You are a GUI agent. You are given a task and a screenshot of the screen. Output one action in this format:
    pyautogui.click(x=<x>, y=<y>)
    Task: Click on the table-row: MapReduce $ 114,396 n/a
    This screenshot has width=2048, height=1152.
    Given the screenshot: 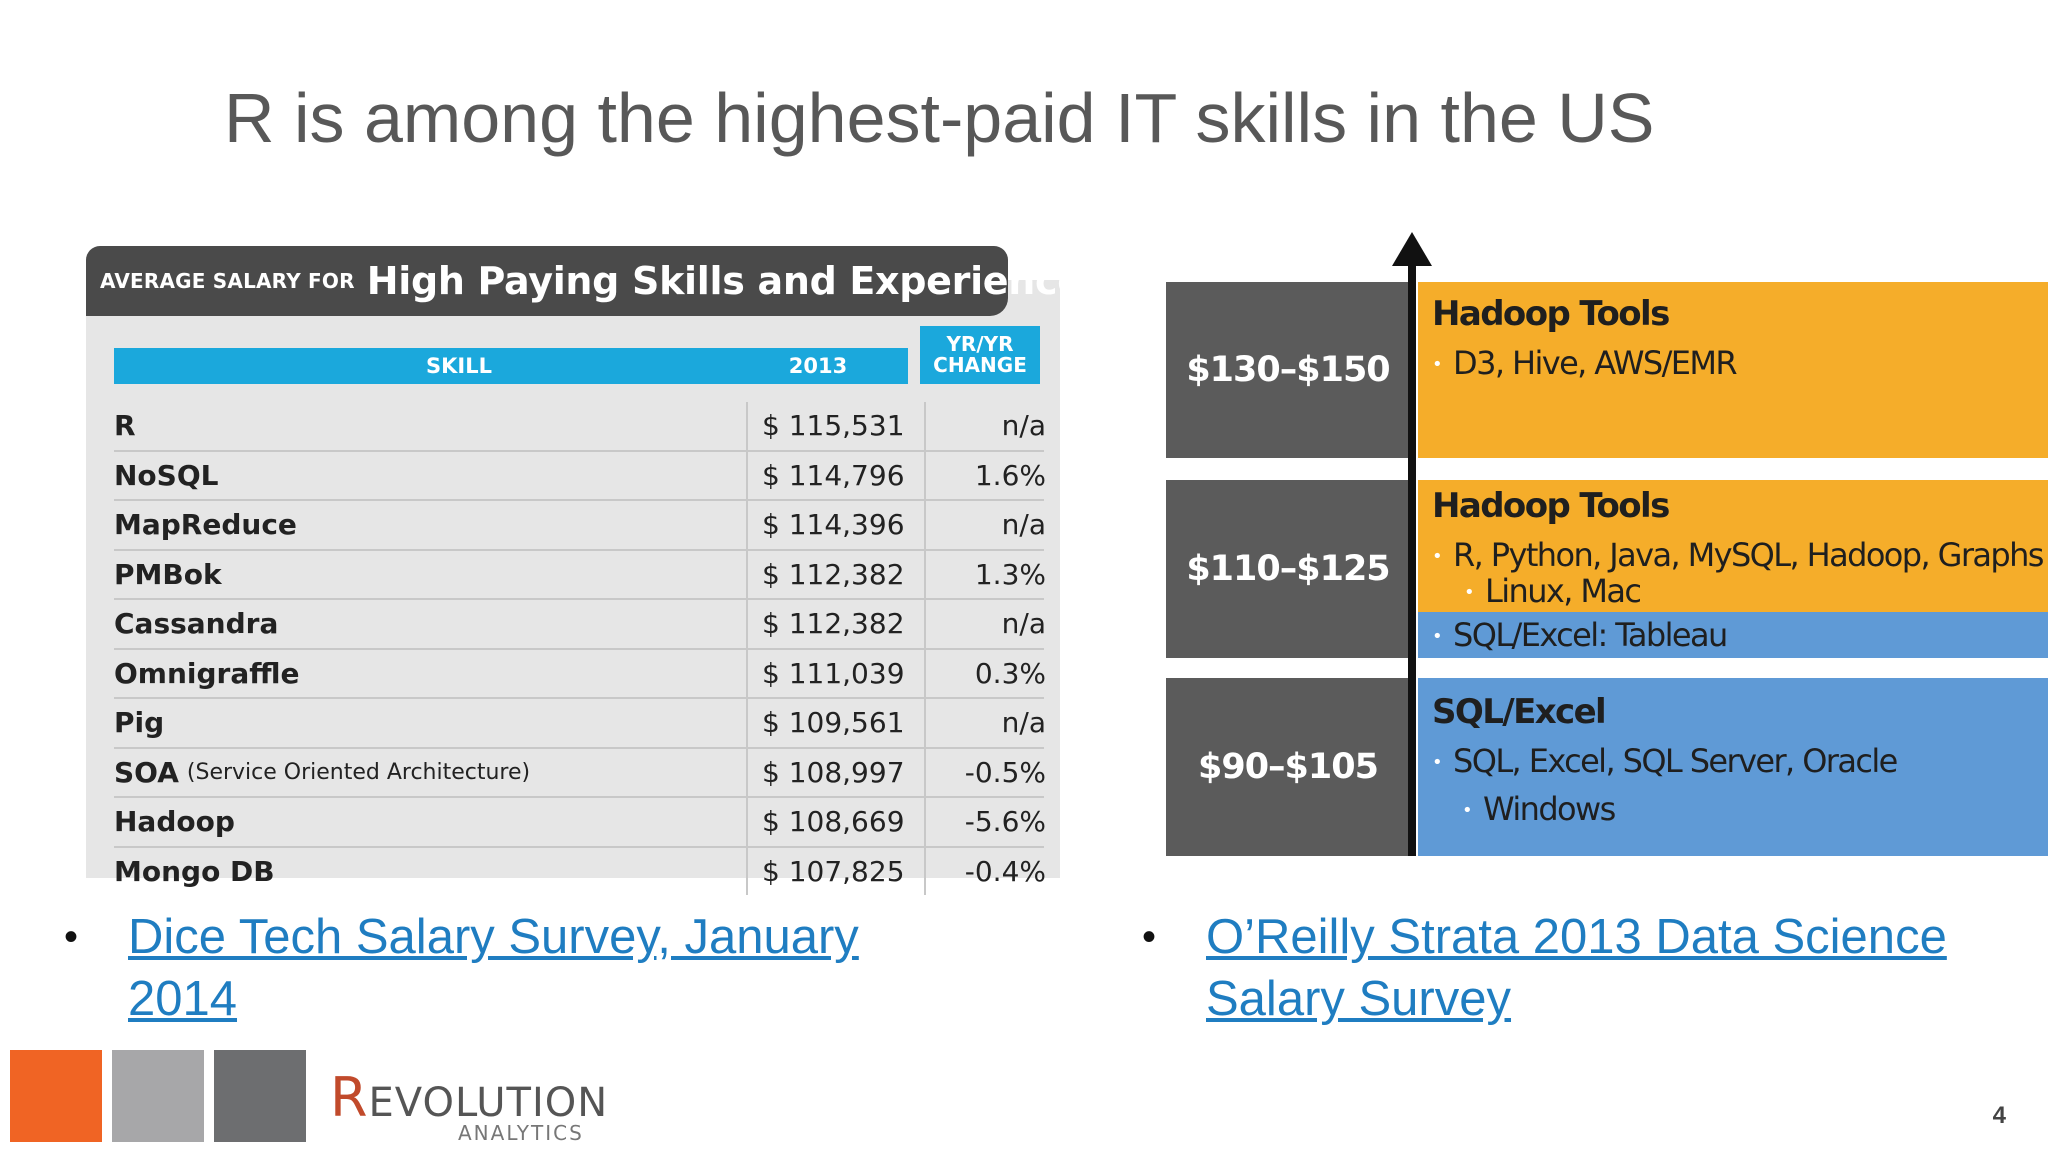 What is the action you would take?
    pyautogui.click(x=580, y=526)
    